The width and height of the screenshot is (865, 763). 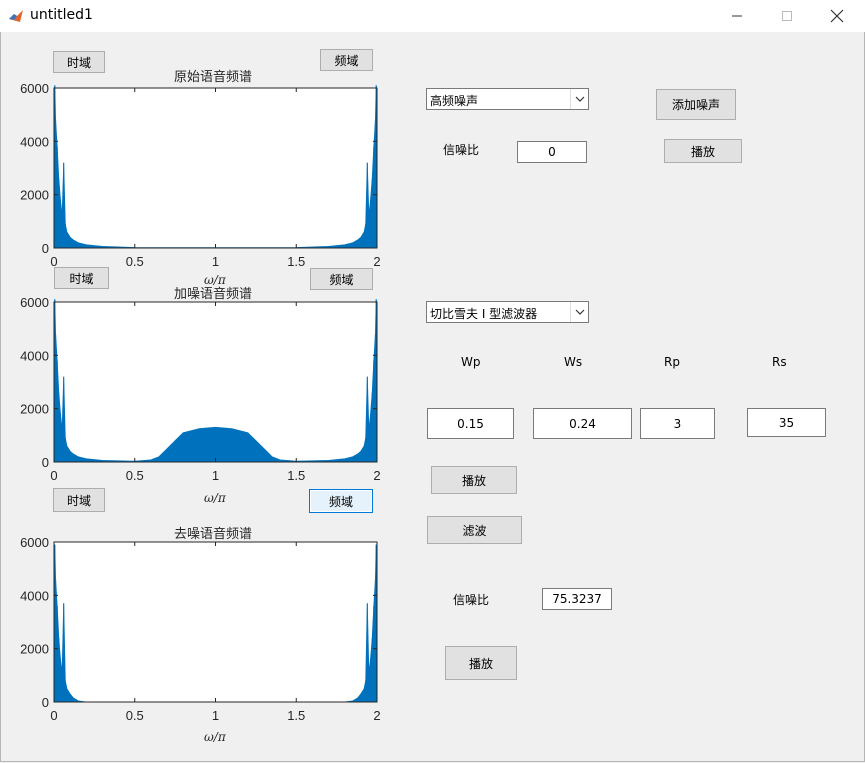 What do you see at coordinates (213, 77) in the screenshot?
I see `plot-title-original: 原始语音频谱` at bounding box center [213, 77].